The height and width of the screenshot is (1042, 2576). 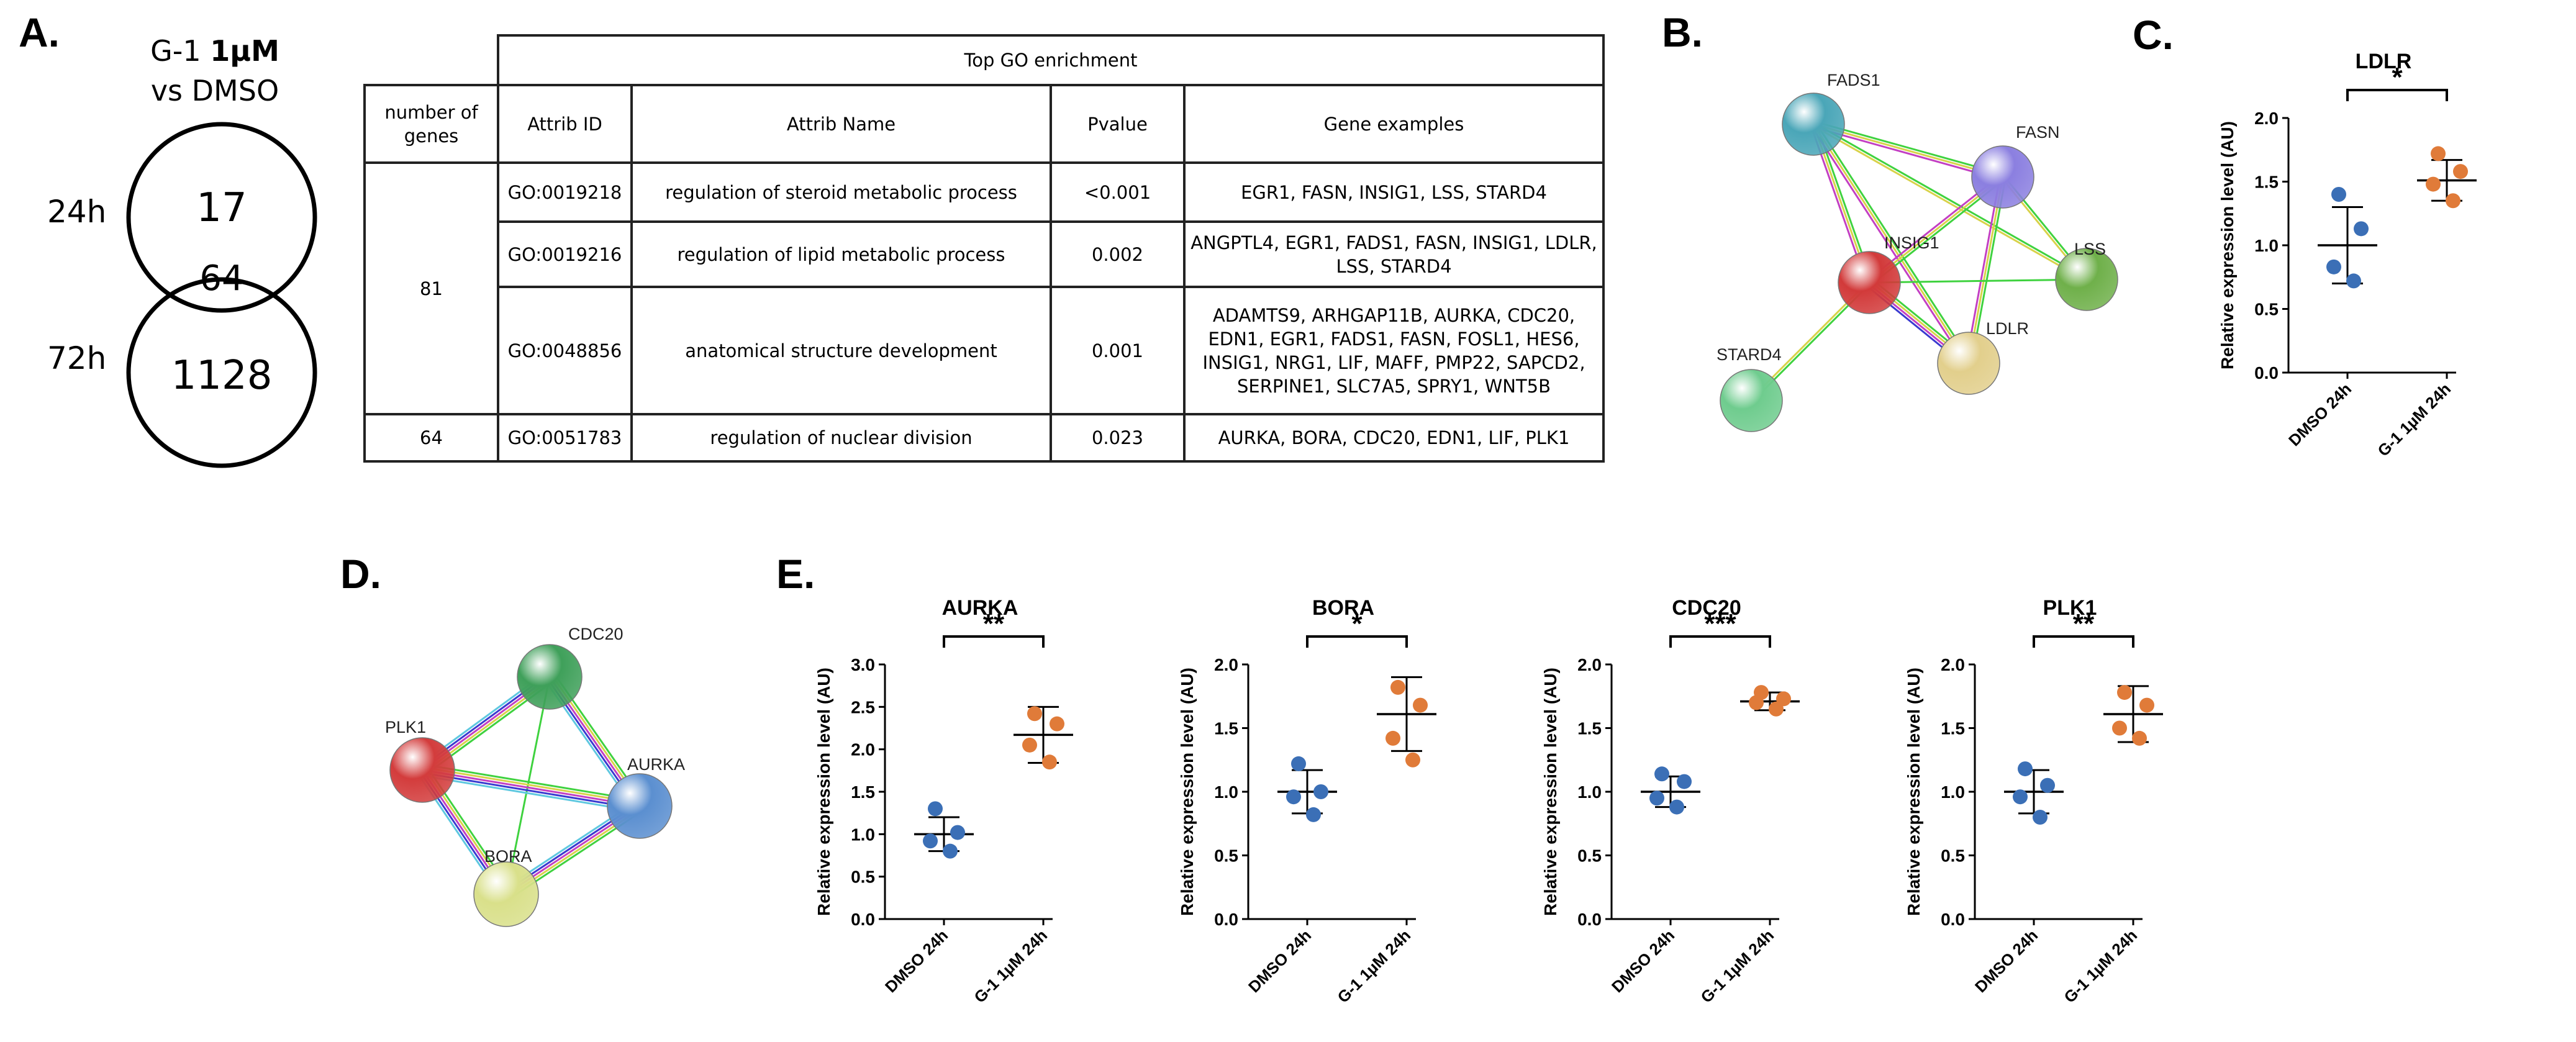 I want to click on node-label-fads1: FADS1, so click(x=1853, y=80).